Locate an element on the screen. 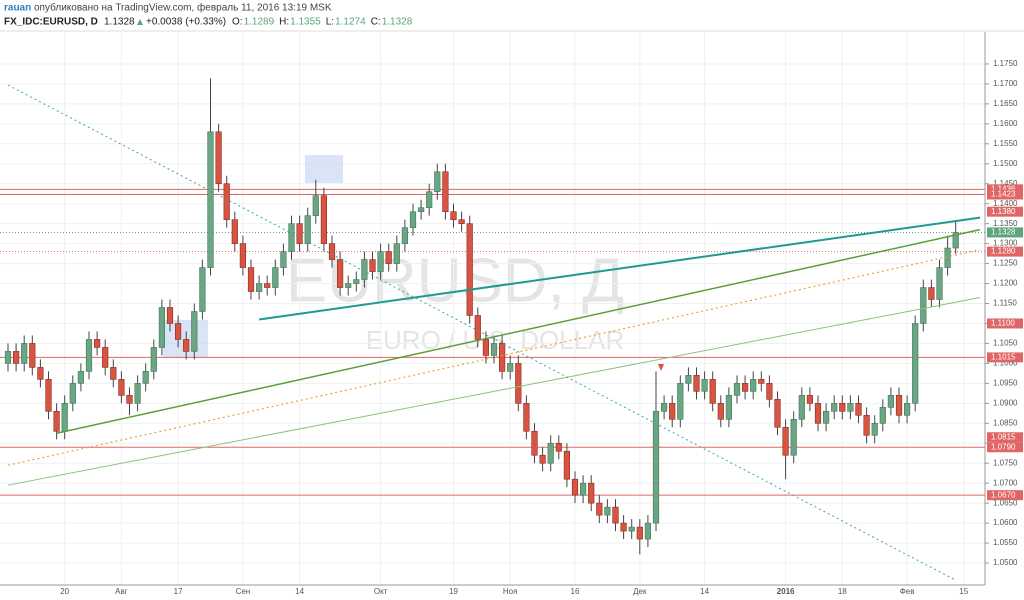 The width and height of the screenshot is (1024, 600). signal-marker is located at coordinates (661, 367).